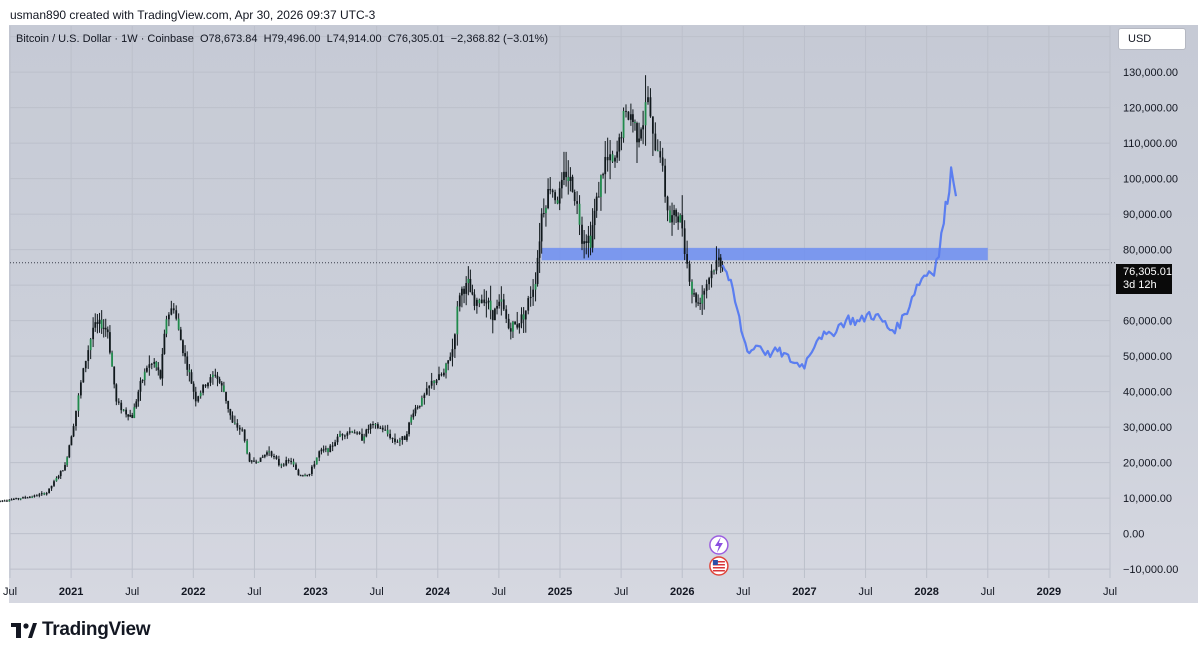 This screenshot has width=1200, height=655. I want to click on tradingview-logo: TradingView, so click(81, 630).